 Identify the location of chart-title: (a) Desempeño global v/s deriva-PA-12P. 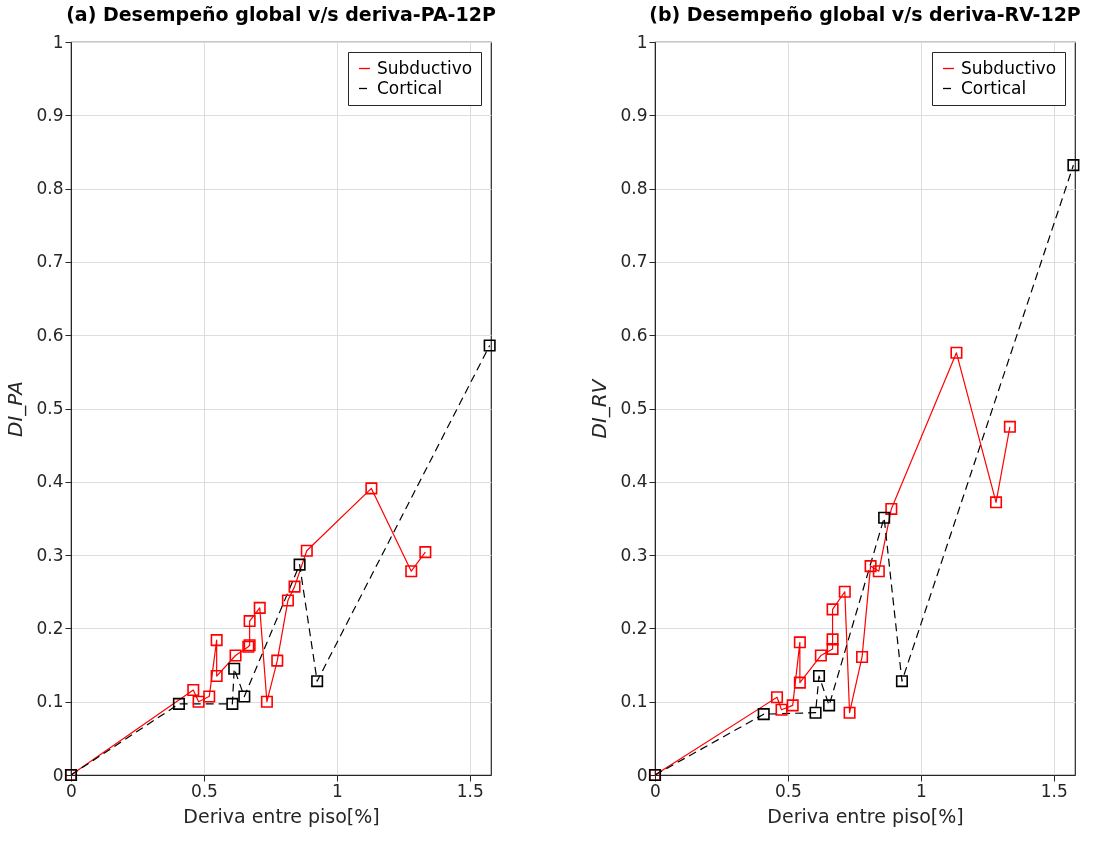
(281, 14).